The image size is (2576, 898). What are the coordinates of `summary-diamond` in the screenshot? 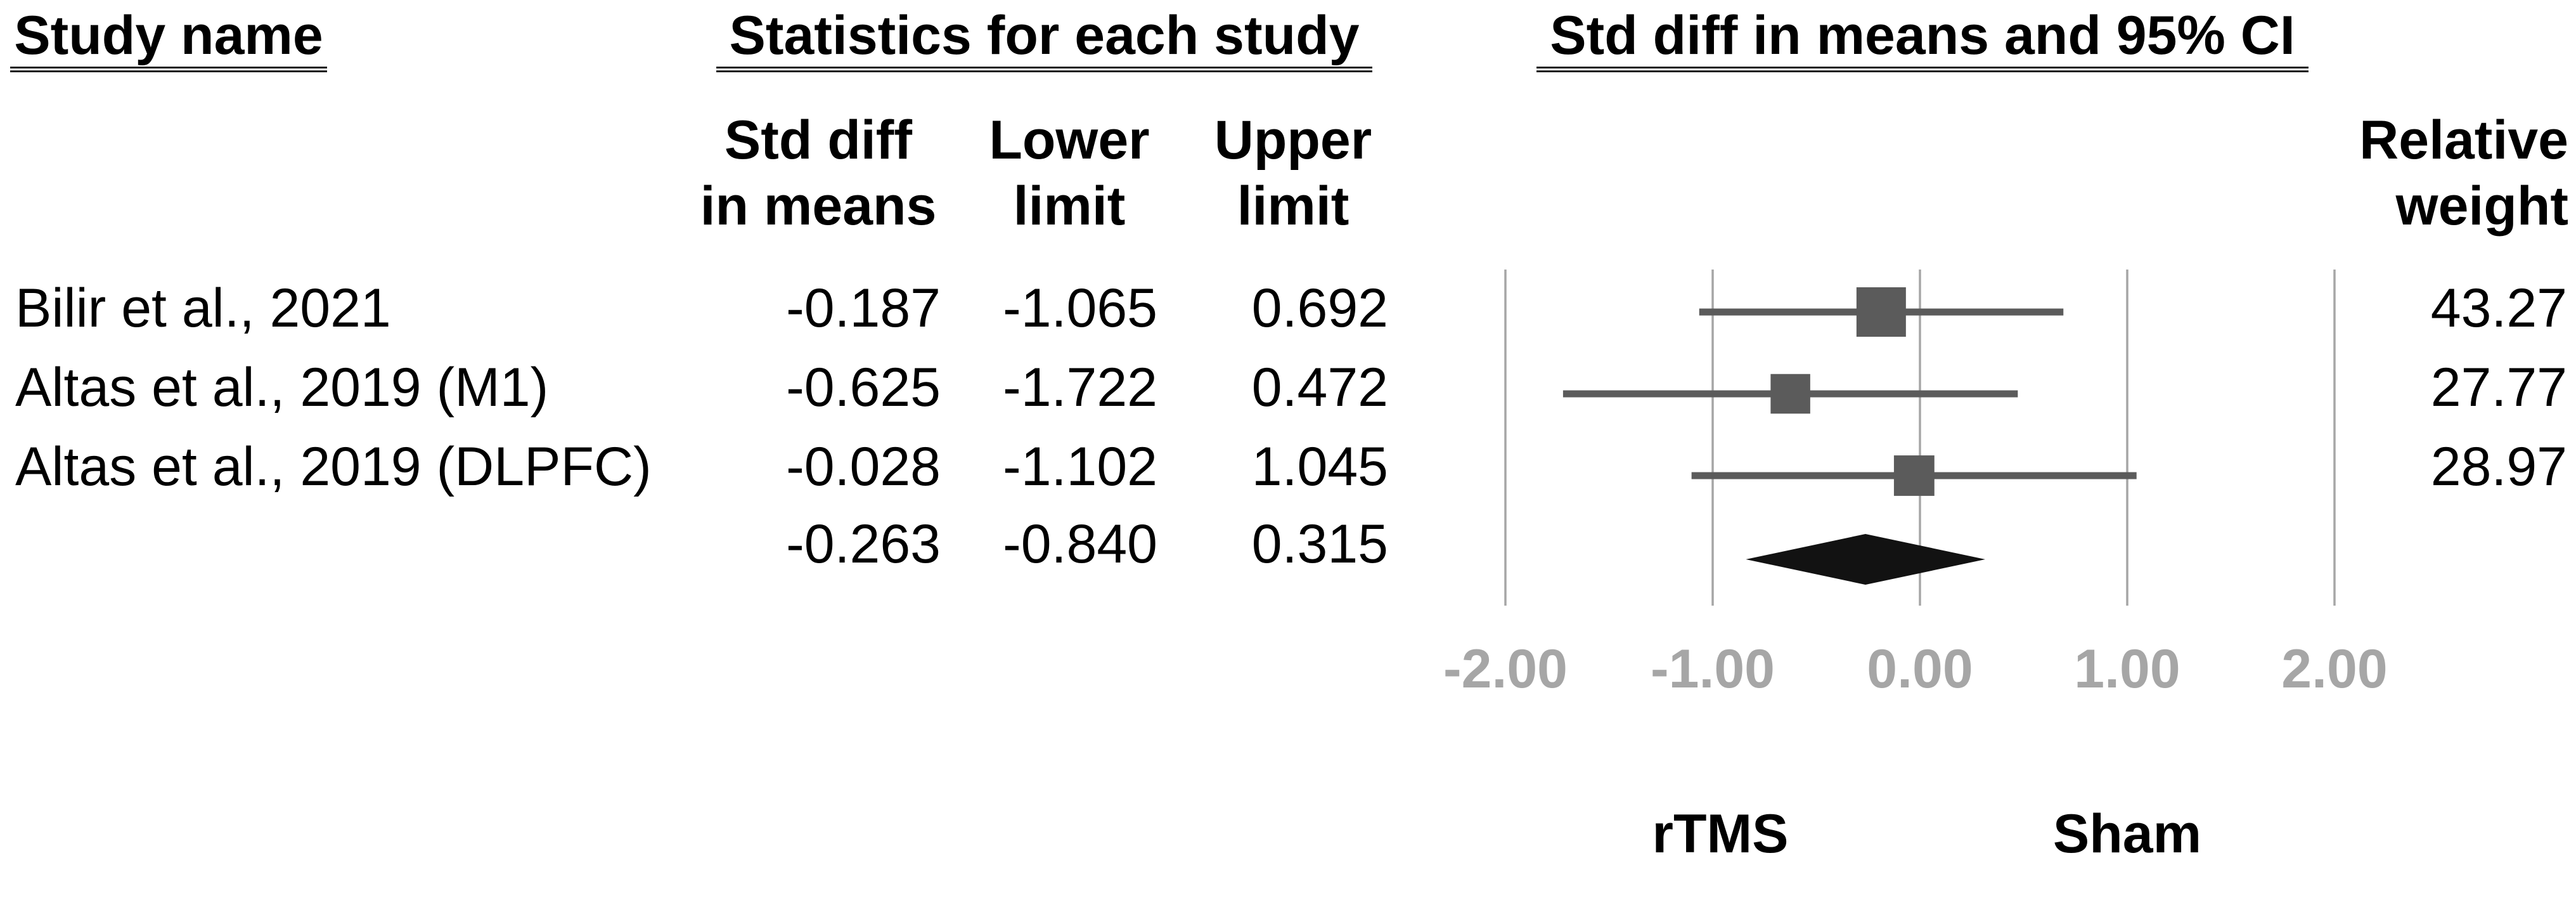 It's located at (1866, 559).